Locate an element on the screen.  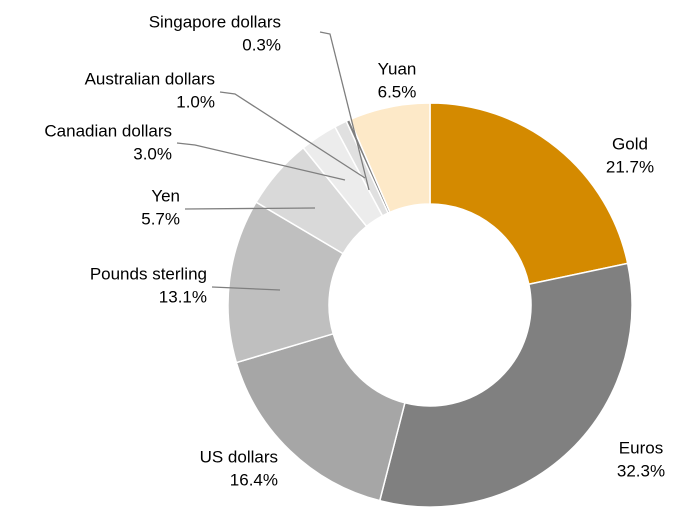
value-label: 1.0% is located at coordinates (195, 101).